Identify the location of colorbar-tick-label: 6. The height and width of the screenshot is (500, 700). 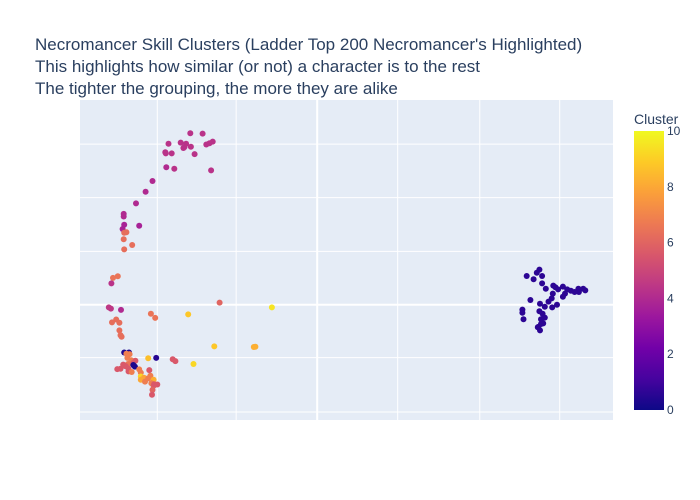
(670, 243).